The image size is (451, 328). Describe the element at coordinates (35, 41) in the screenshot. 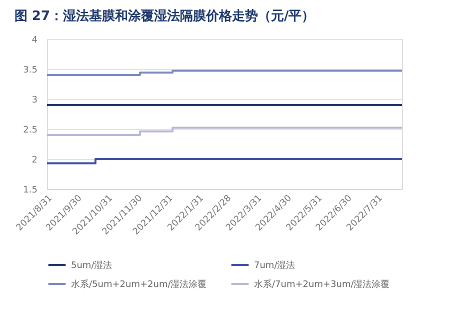

I see `y-tick-label: 4` at that location.